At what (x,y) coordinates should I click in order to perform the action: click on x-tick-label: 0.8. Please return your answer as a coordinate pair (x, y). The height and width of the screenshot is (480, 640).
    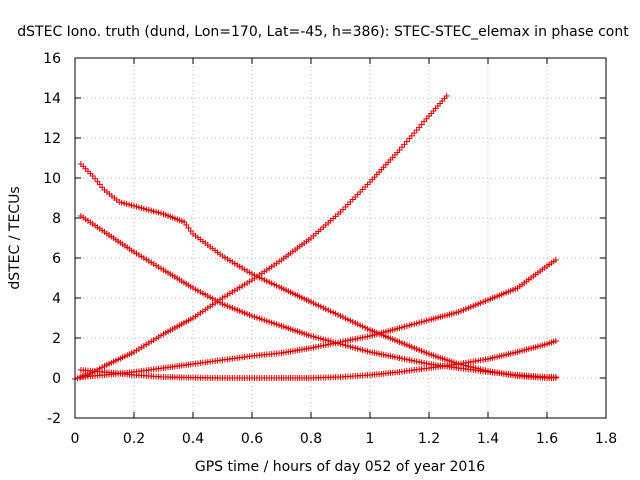
    Looking at the image, I should click on (311, 439).